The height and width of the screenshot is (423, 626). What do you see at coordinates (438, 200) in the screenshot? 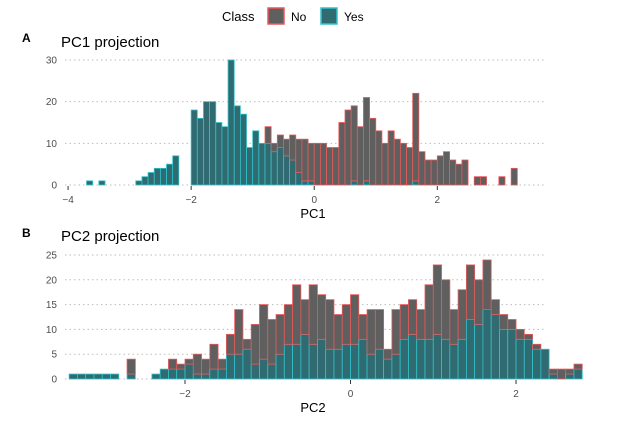
I see `panel-a-x-tick-label: 2` at bounding box center [438, 200].